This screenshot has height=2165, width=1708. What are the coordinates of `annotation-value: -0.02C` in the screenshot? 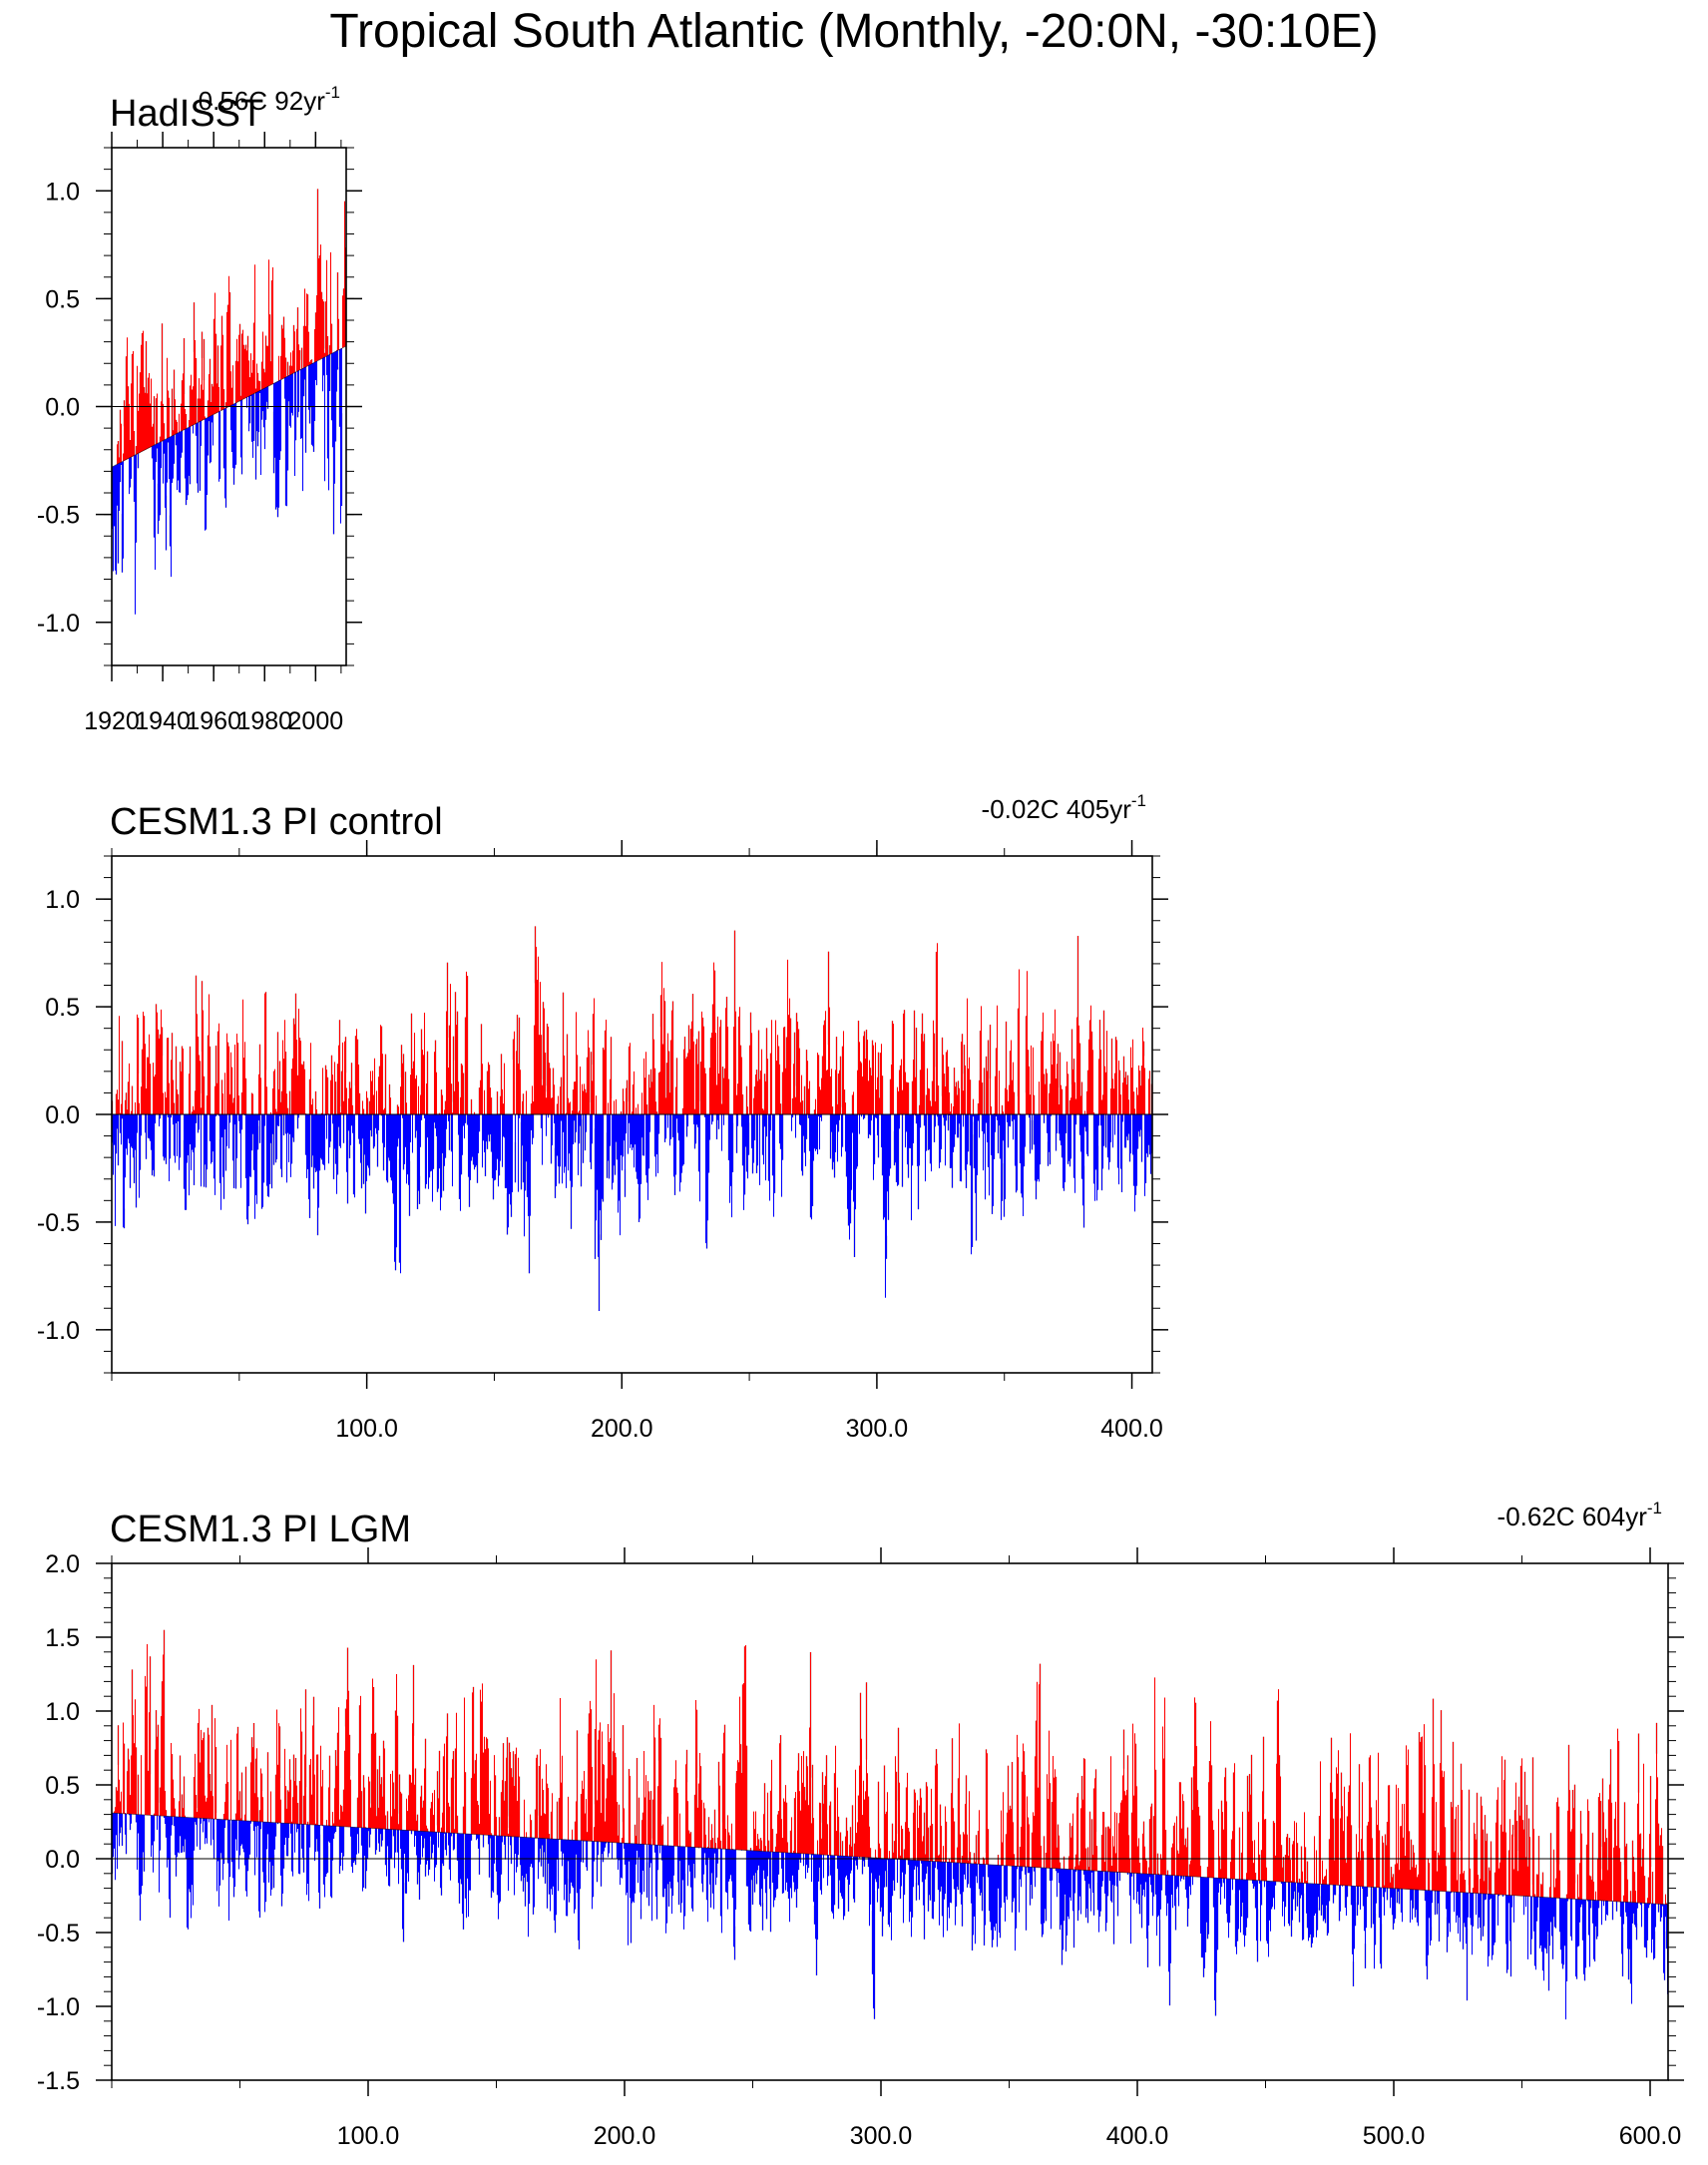 It's located at (1021, 809).